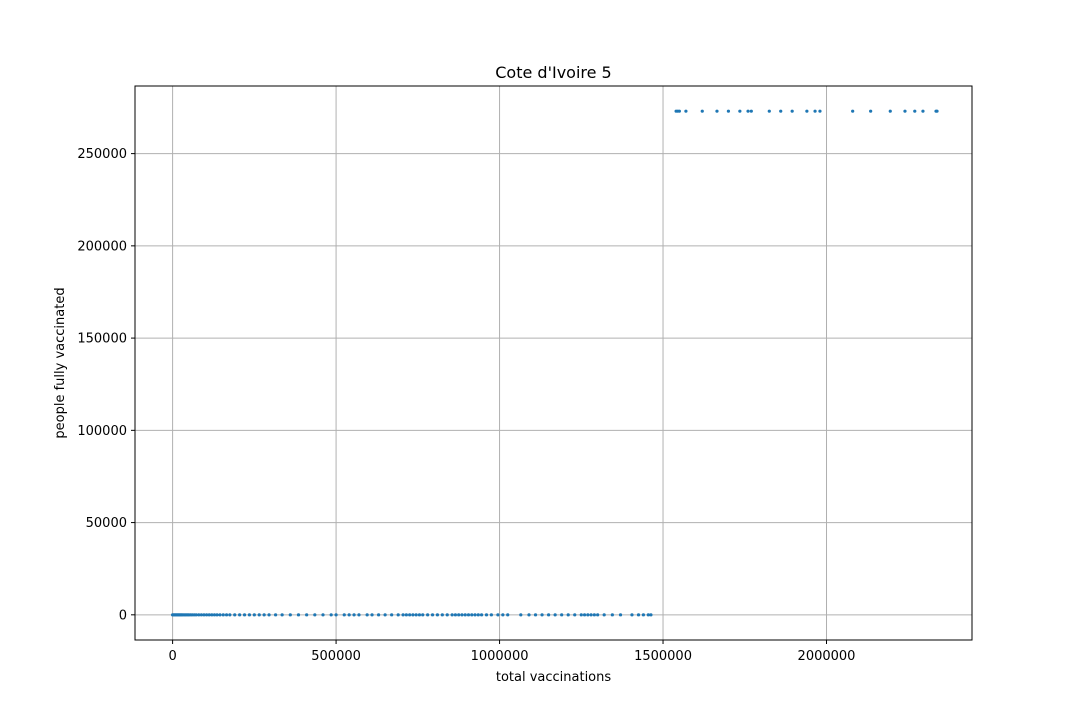 This screenshot has width=1080, height=724. I want to click on x-tick-label: 1500000, so click(663, 656).